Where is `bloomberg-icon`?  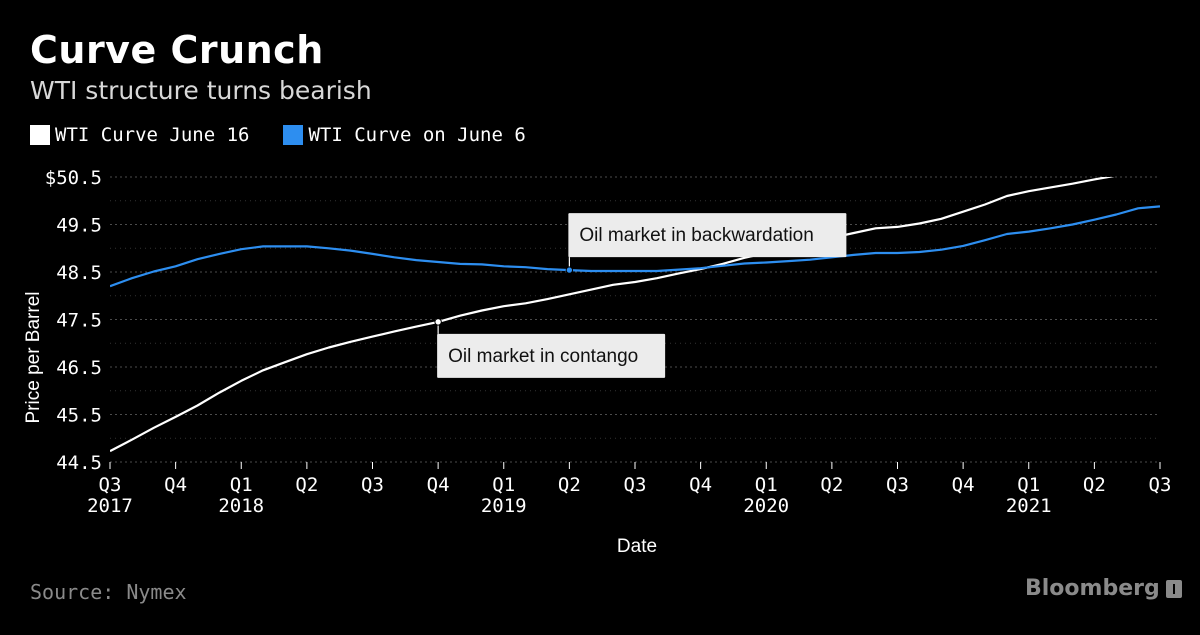 bloomberg-icon is located at coordinates (1173, 588).